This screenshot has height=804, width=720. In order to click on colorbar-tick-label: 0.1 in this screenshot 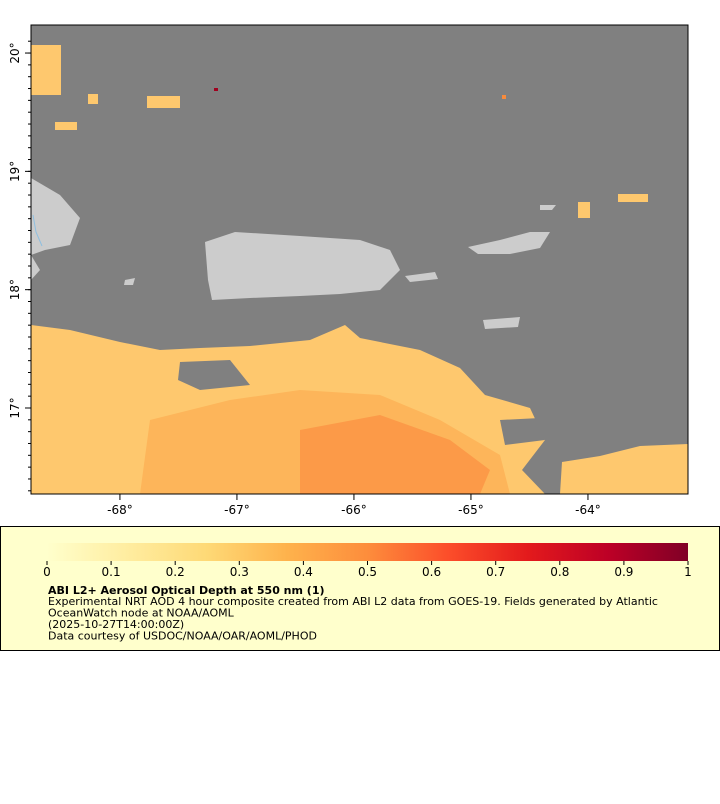, I will do `click(111, 572)`.